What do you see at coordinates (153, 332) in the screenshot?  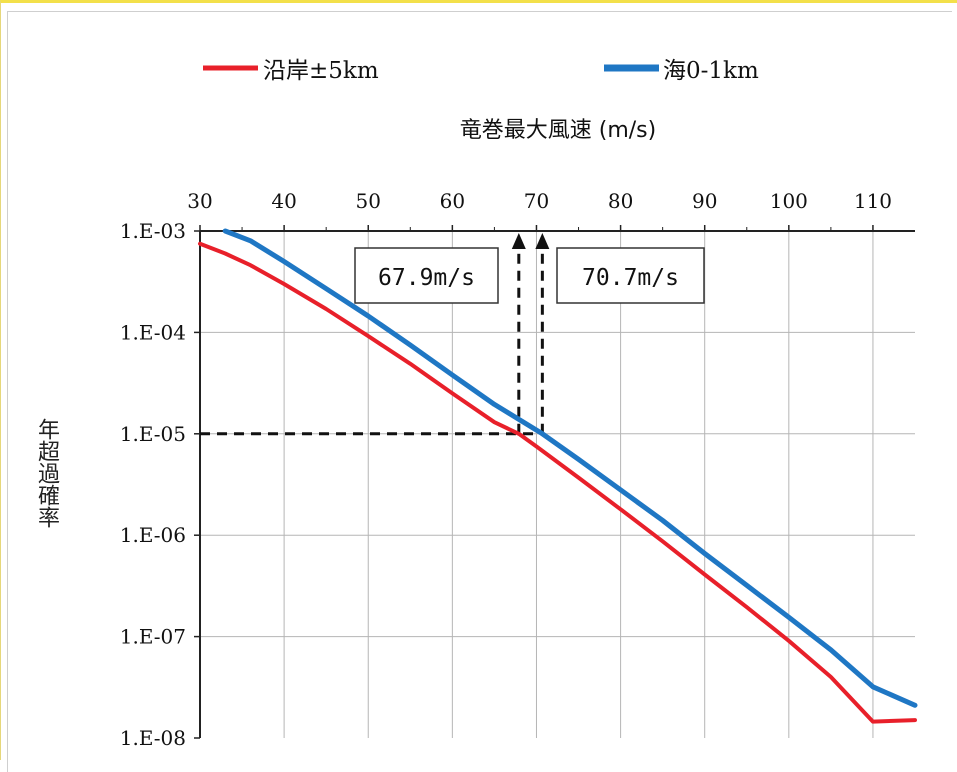 I see `y-tick-label: 1.E-04` at bounding box center [153, 332].